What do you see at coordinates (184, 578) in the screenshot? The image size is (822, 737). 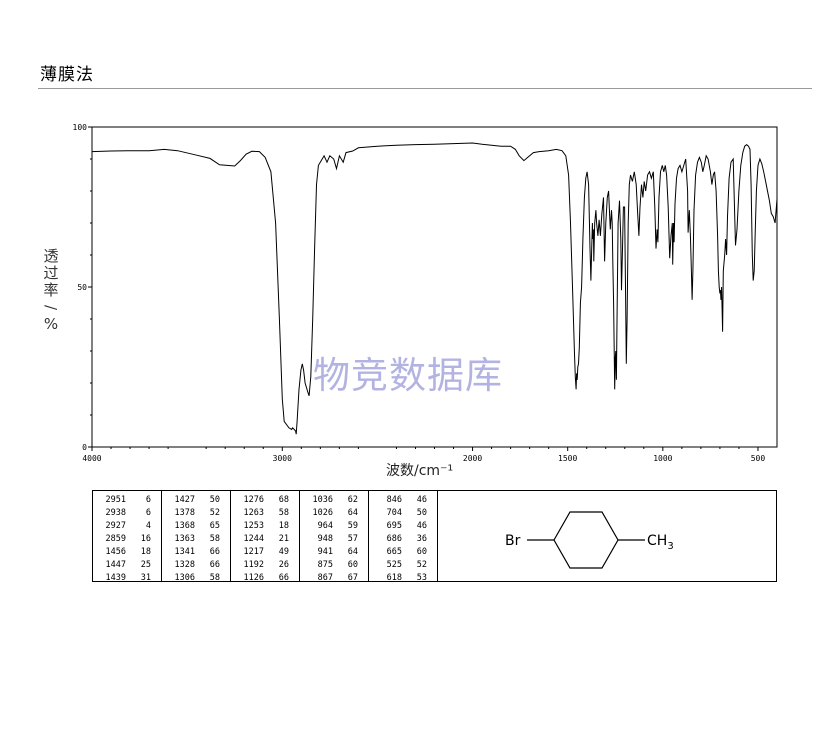 I see `peak-wavenumber: 1306` at bounding box center [184, 578].